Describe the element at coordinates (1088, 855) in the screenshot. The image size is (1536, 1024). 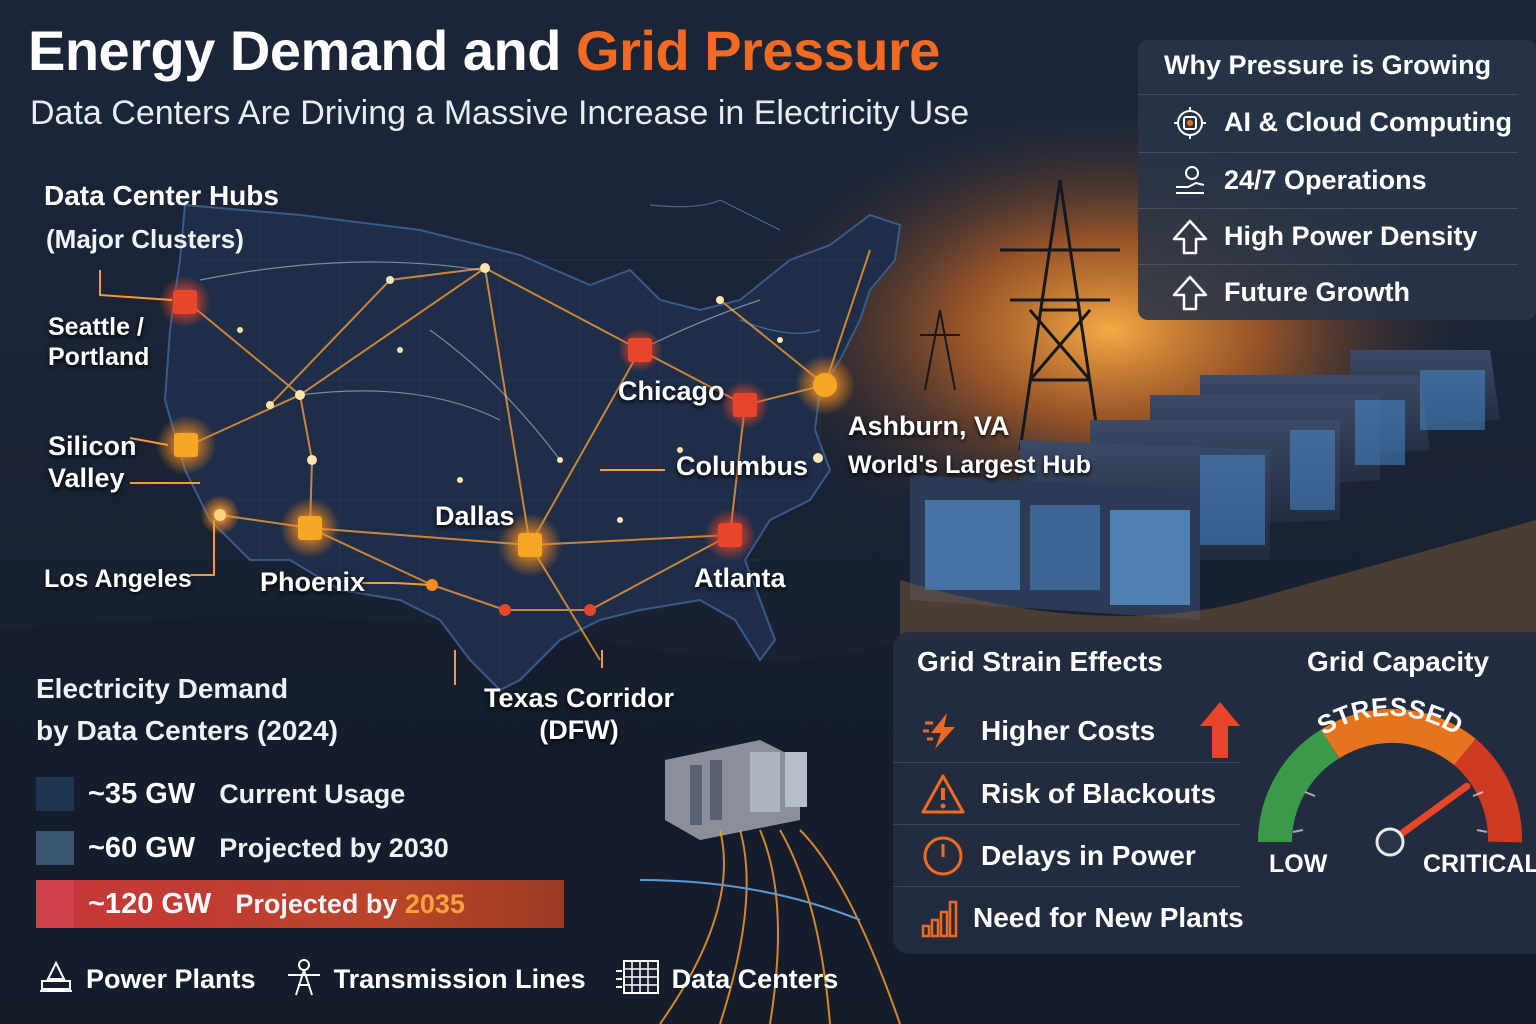
I see `strain-item-label: Delays in Power` at that location.